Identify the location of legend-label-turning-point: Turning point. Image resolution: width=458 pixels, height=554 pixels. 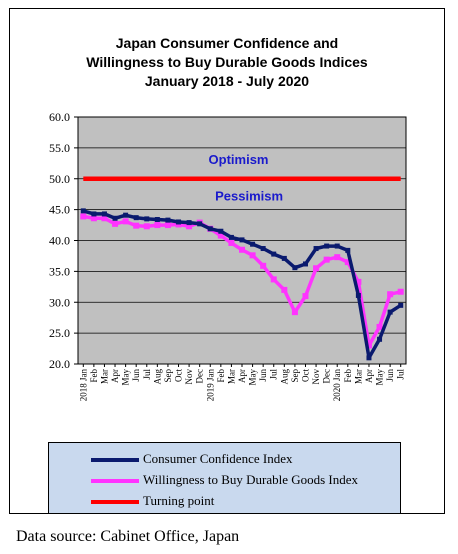
(179, 500).